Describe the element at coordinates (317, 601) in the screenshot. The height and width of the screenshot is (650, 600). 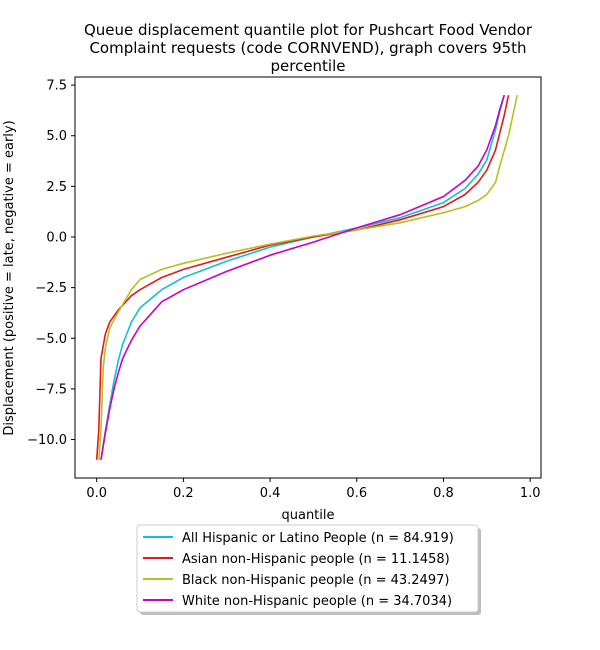
I see `legend-label: White non-Hispanic people (n = 34.7034)` at that location.